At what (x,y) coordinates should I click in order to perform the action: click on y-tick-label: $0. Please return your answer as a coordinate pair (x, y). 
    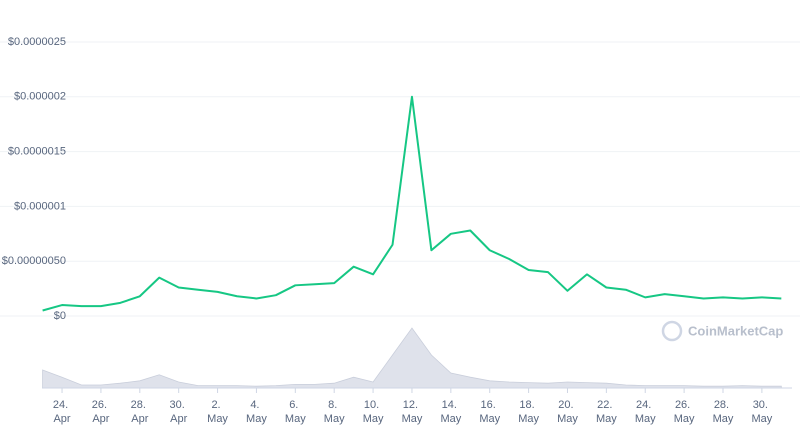
    Looking at the image, I should click on (60, 316).